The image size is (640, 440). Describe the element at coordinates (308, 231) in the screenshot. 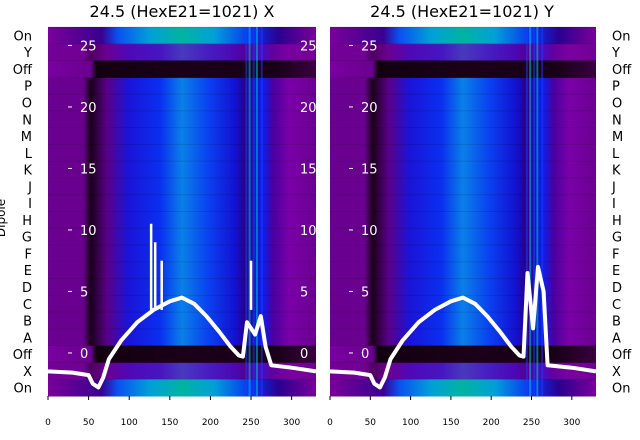

I see `overlay-tick-label-right: 10` at that location.